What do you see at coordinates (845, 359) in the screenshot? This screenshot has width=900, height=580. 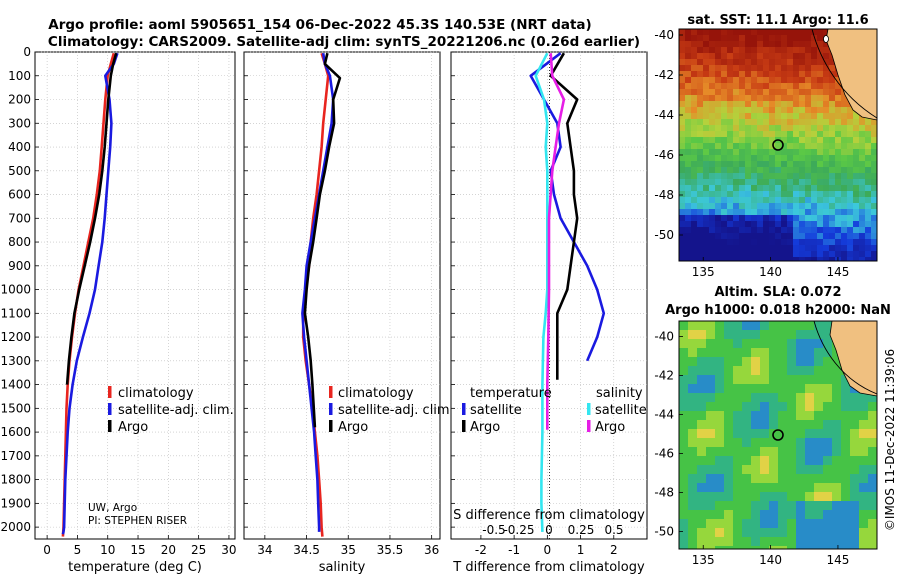 I see `sla-map-land` at bounding box center [845, 359].